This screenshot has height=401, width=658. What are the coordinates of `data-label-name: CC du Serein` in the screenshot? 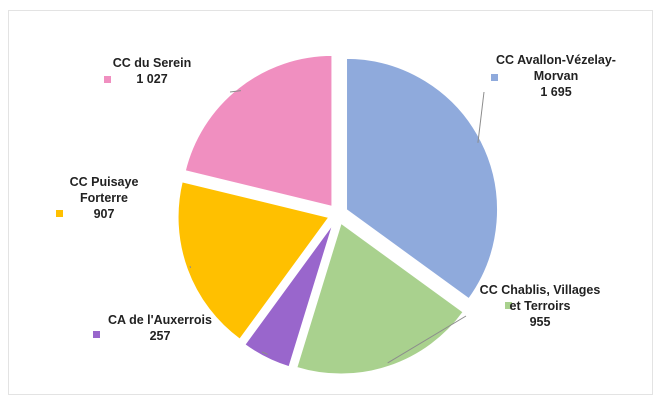 It's located at (152, 63).